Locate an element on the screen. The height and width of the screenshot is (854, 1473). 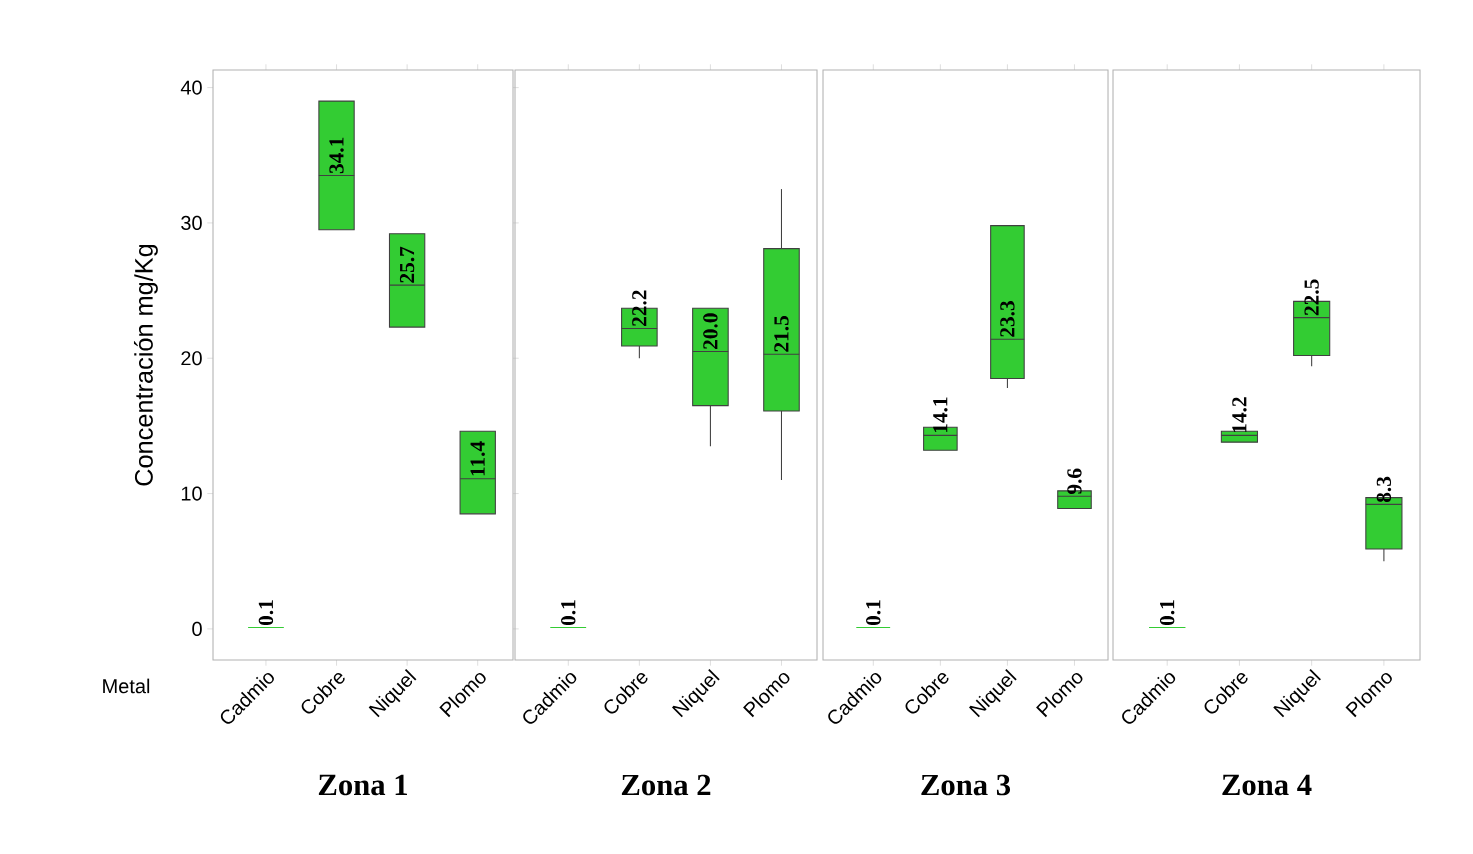
y-tick-label: 30 is located at coordinates (191, 222).